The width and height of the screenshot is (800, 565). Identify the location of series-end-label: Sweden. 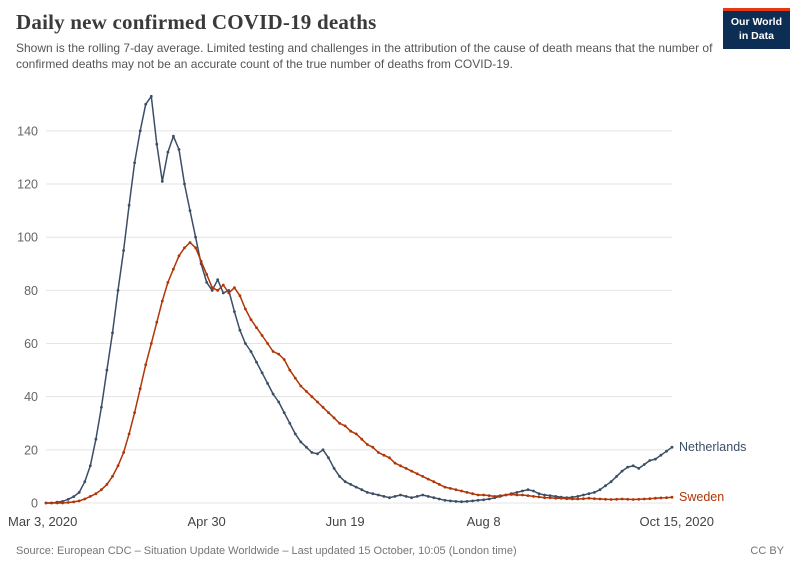
(701, 497).